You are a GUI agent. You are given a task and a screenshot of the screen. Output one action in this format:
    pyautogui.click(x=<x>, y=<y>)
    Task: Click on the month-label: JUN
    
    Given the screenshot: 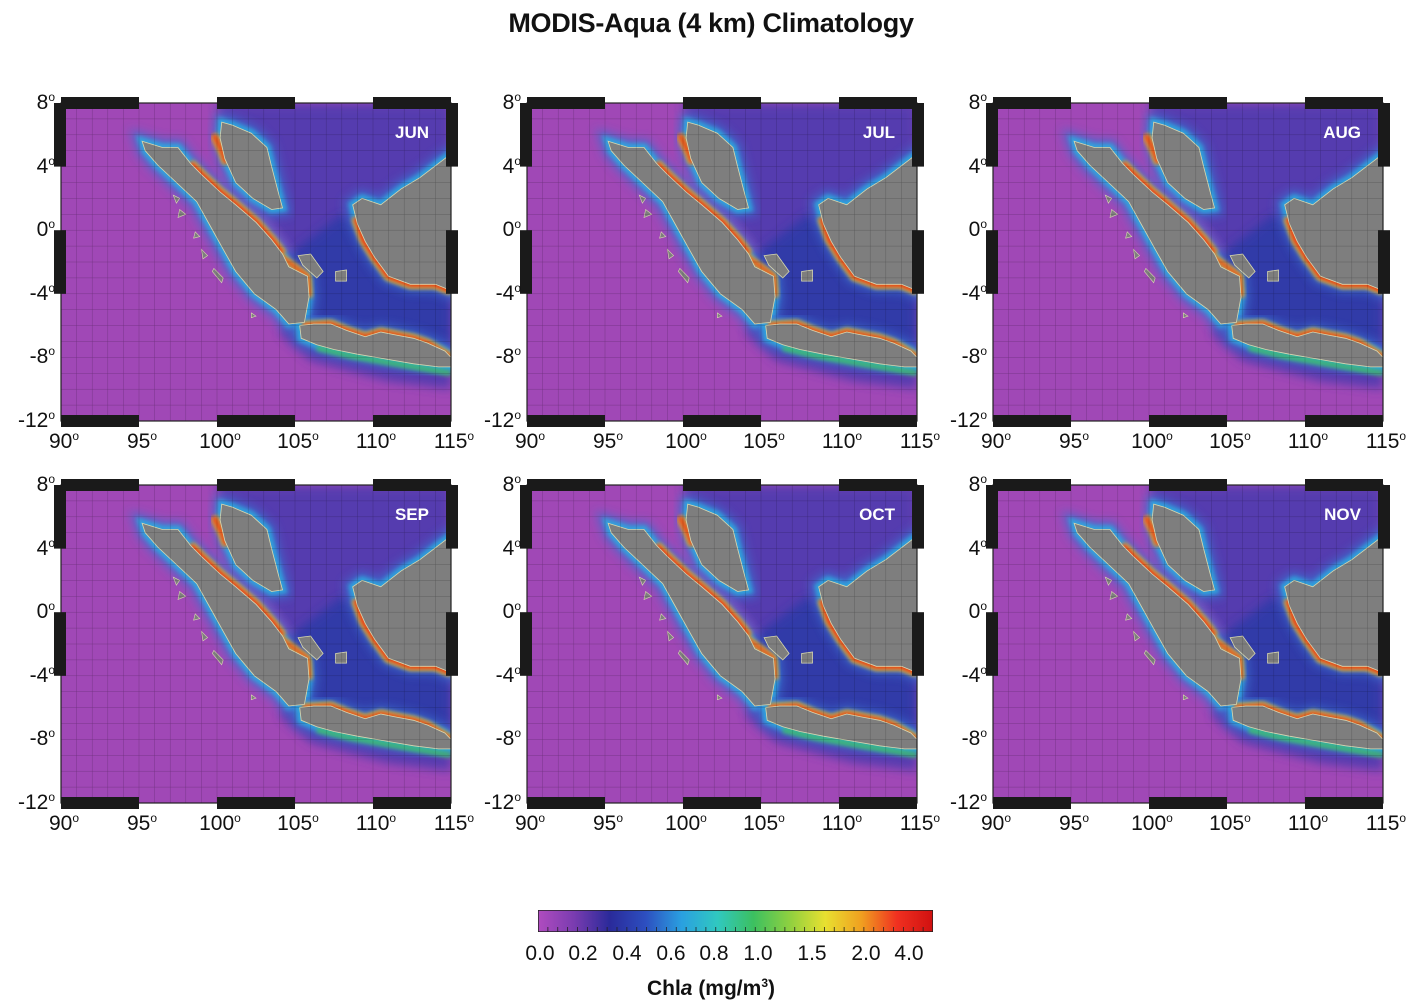 What is the action you would take?
    pyautogui.click(x=411, y=132)
    